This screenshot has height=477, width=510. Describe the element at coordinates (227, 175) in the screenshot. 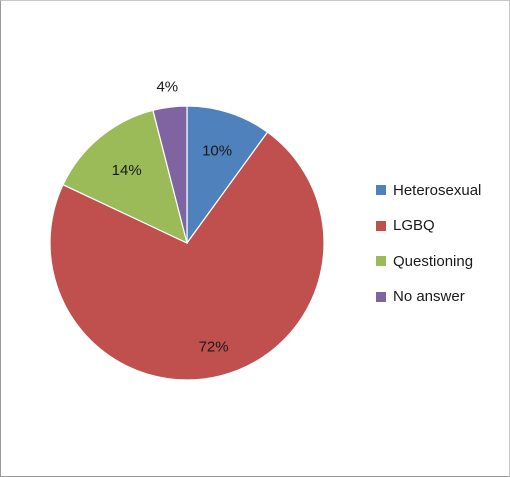

I see `pie-slice-heterosexual` at that location.